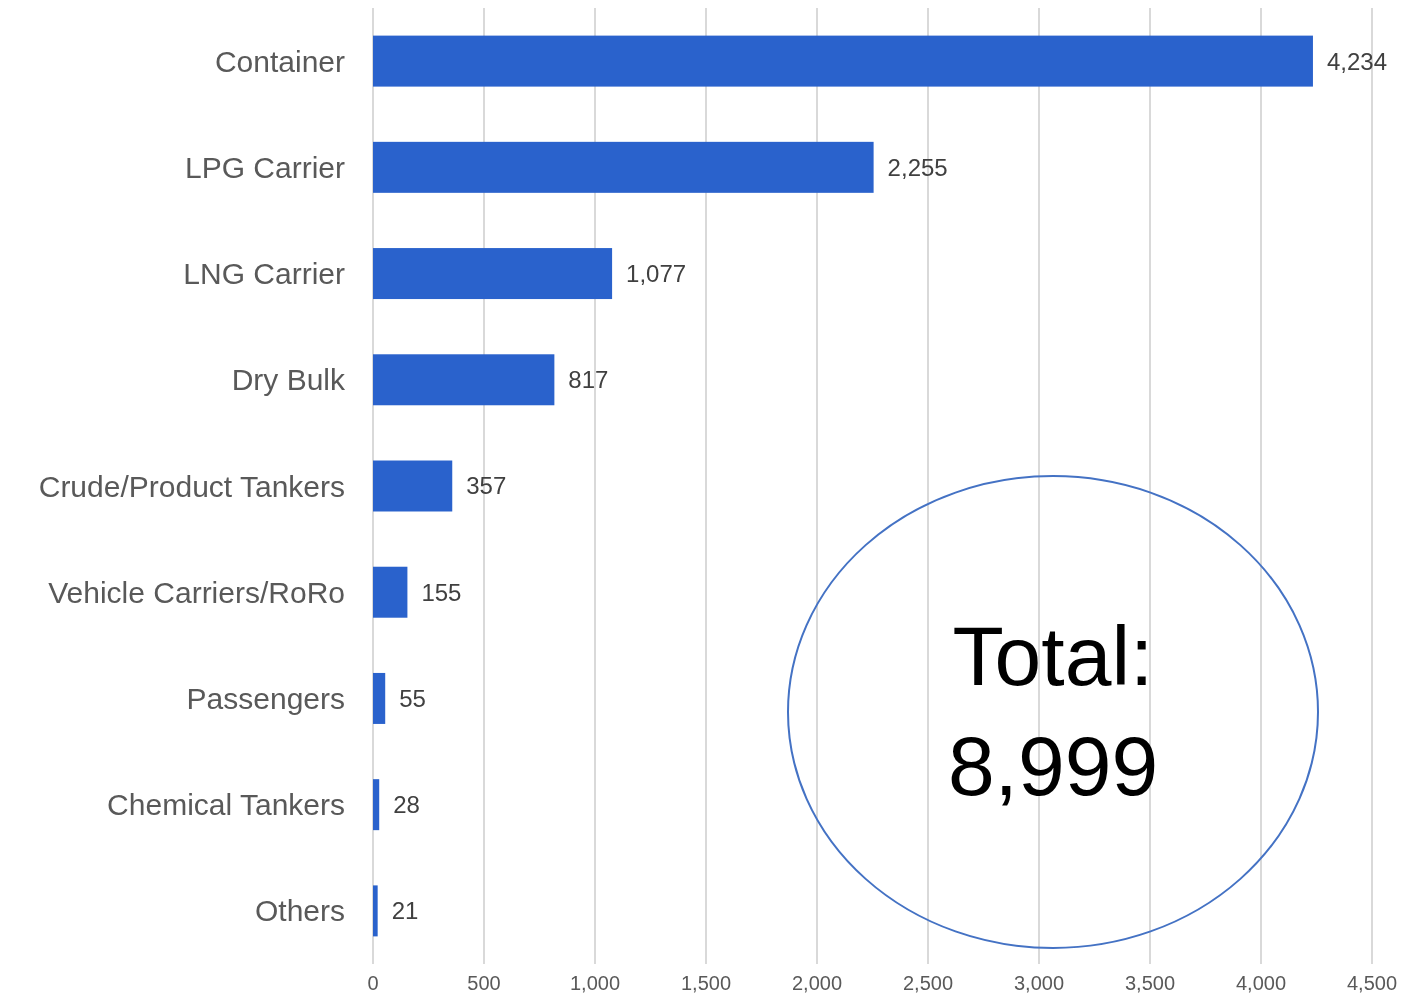  I want to click on y-tick-label: Others, so click(299, 911).